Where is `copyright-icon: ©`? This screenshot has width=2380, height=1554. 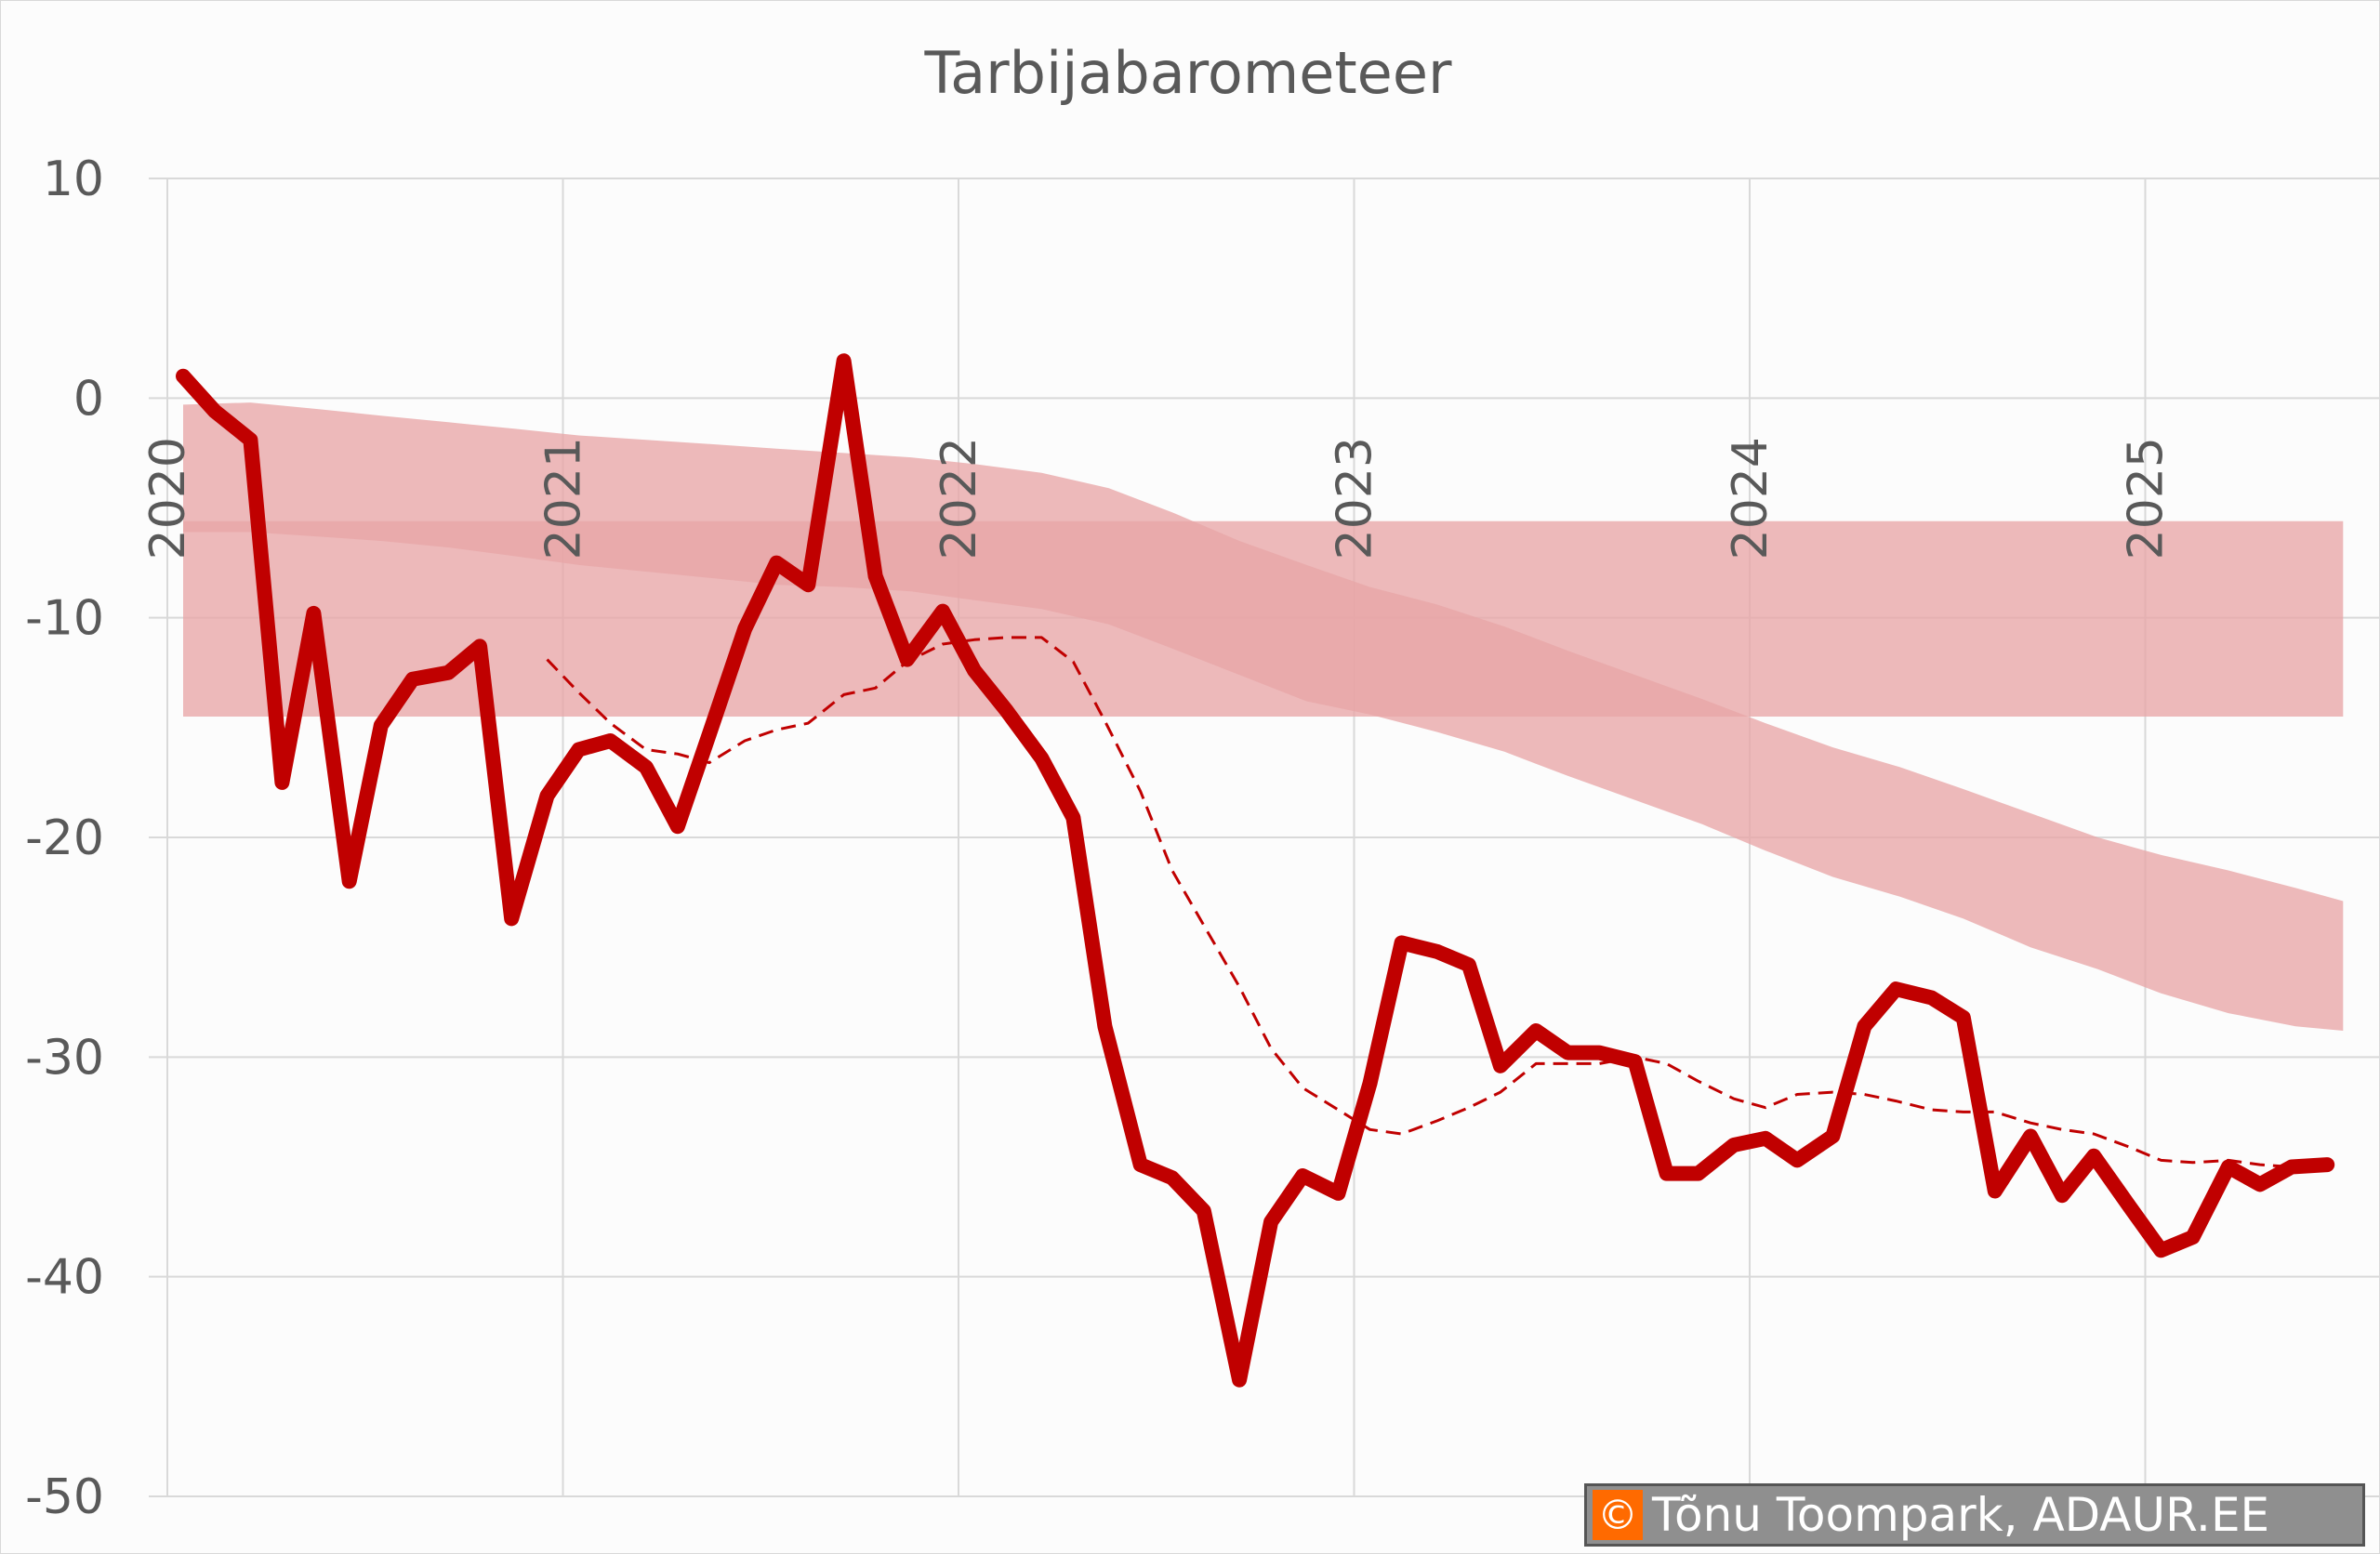 copyright-icon: © is located at coordinates (1618, 1515).